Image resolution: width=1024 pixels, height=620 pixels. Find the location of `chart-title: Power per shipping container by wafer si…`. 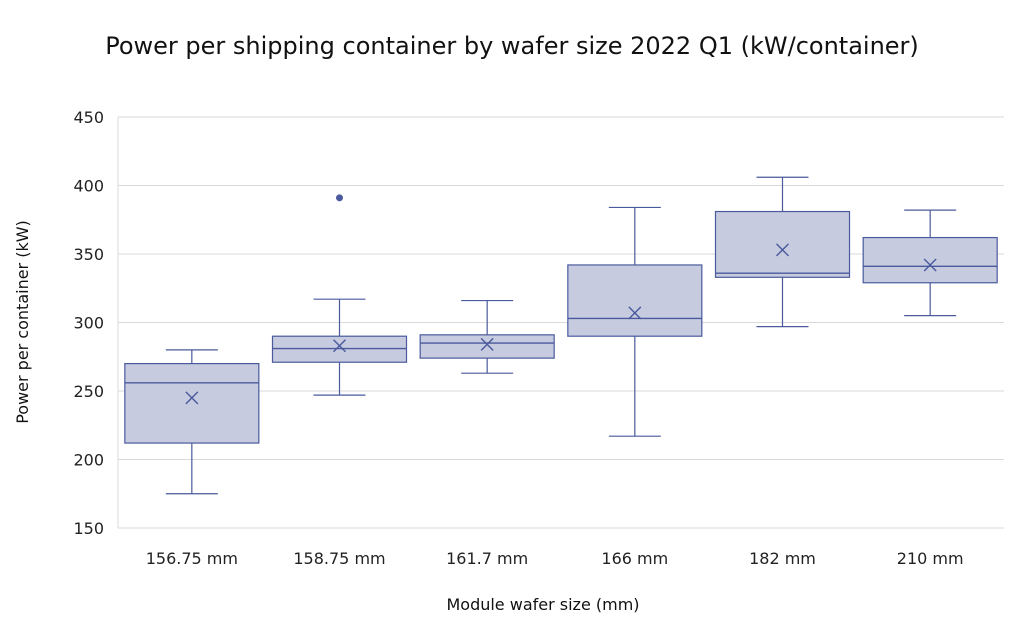

chart-title: Power per shipping container by wafer si… is located at coordinates (512, 46).